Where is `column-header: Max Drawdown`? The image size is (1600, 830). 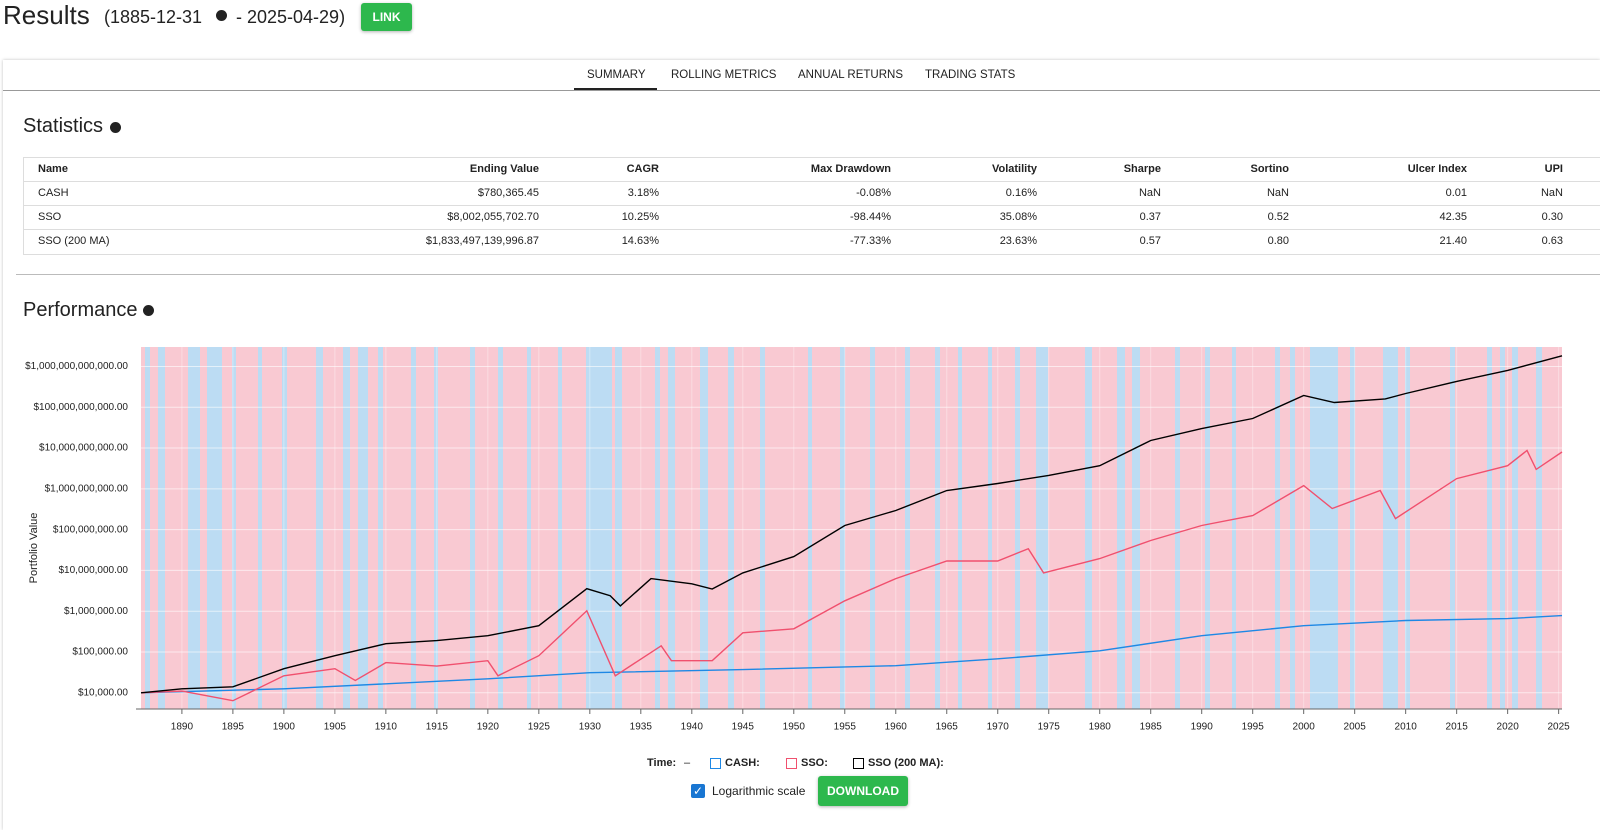
column-header: Max Drawdown is located at coordinates (850, 169).